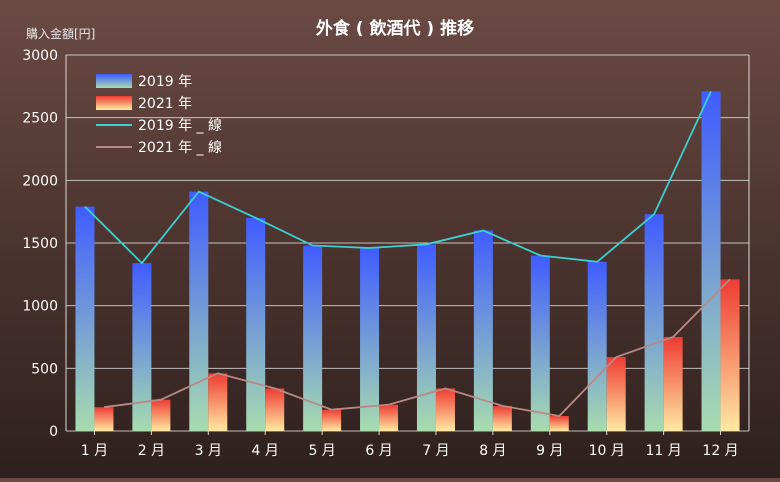 The width and height of the screenshot is (780, 482). Describe the element at coordinates (208, 451) in the screenshot. I see `x-tick-label: 3 月` at that location.